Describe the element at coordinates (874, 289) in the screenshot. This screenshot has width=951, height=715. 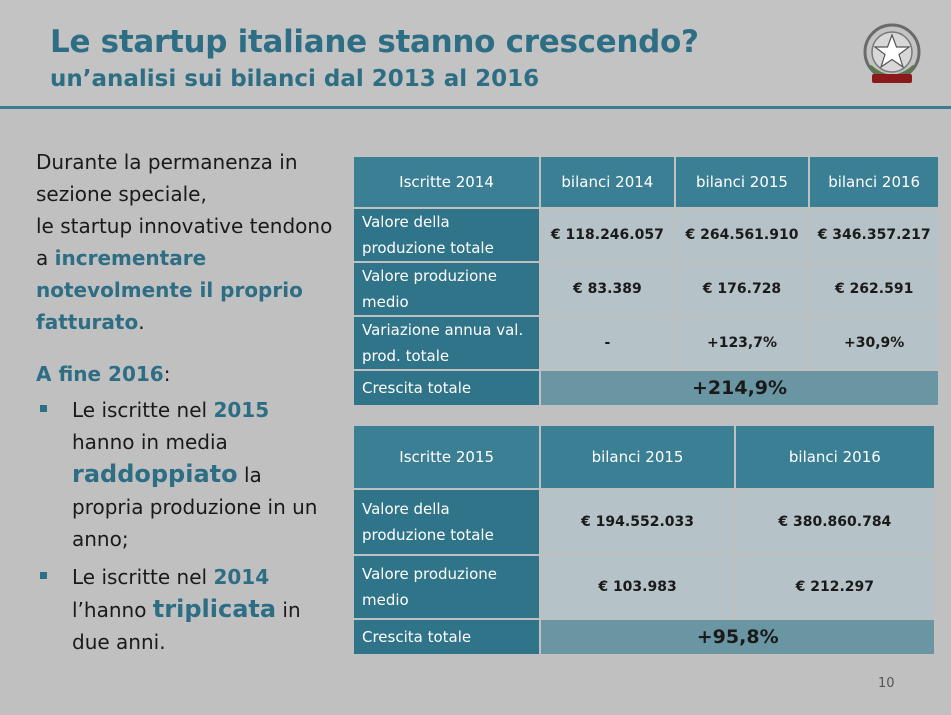
I see `table-cell: € 262.591` at that location.